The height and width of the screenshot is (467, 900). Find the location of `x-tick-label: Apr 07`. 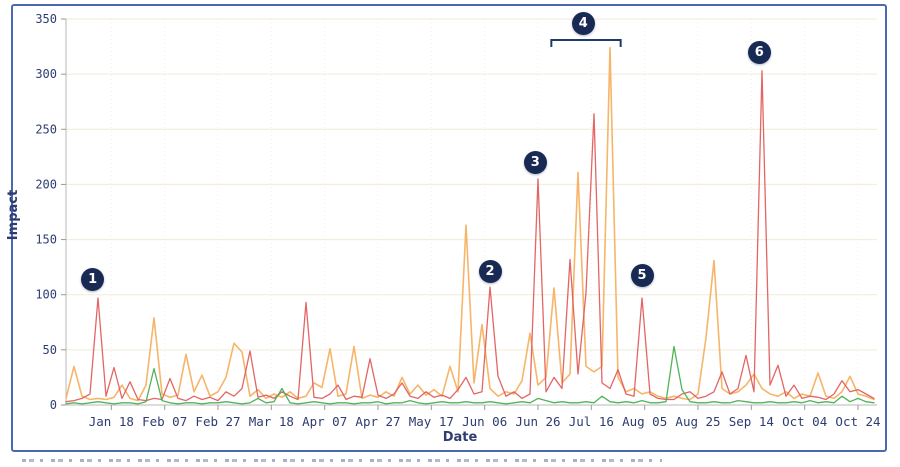

x-tick-label: Apr 07 is located at coordinates (324, 421).